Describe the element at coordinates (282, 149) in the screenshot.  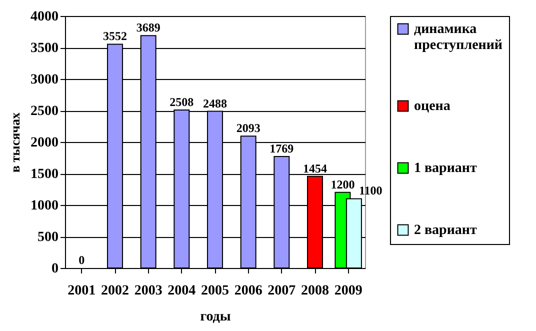
I see `data-label: 1769` at that location.